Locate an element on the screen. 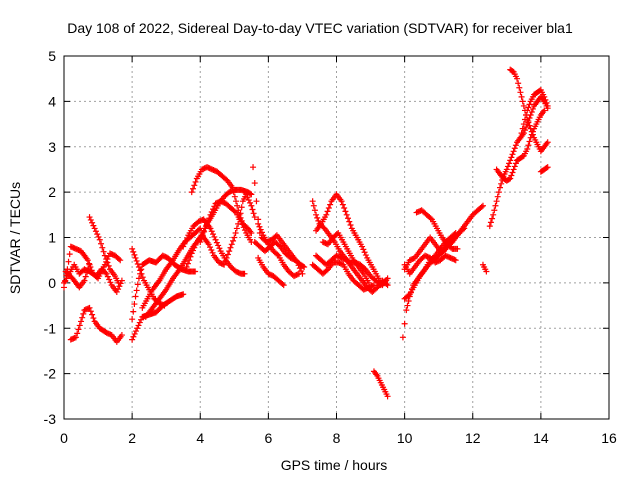 The image size is (640, 480). x-tick-labels: 0 2 4 6 8 10 12 14 16 is located at coordinates (338, 438).